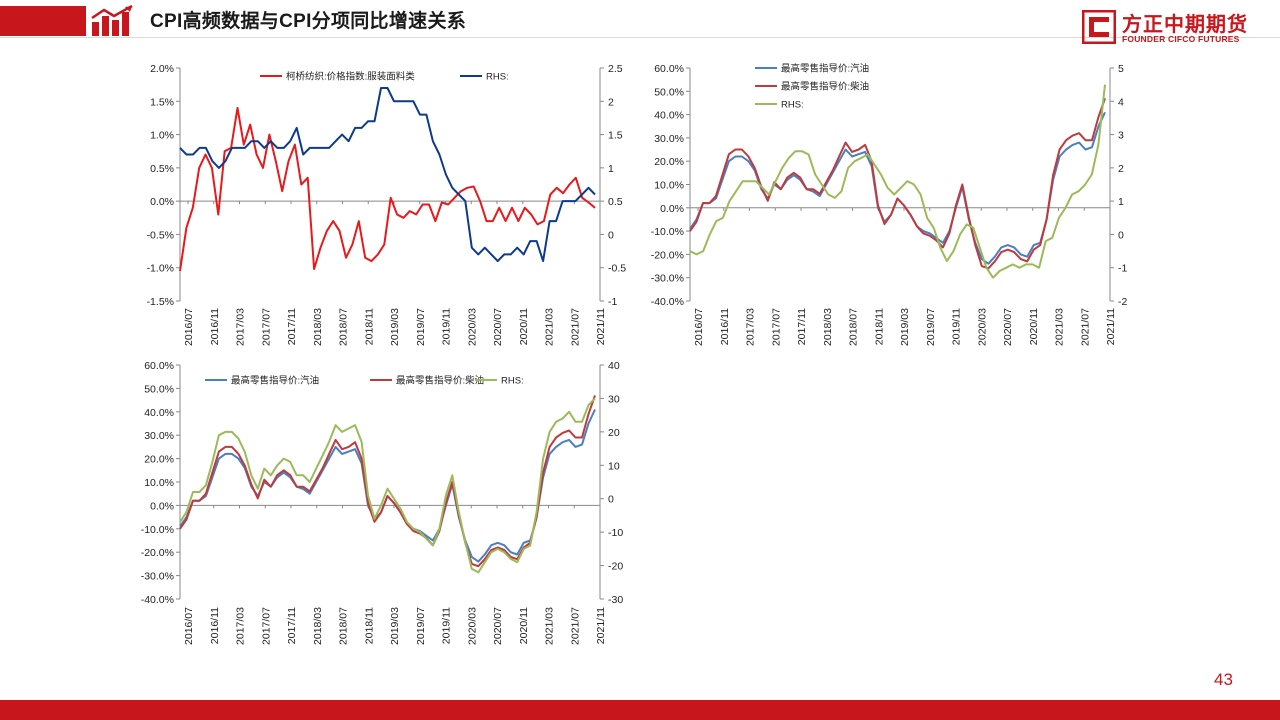  What do you see at coordinates (1121, 102) in the screenshot?
I see `right-tick-label: 4` at bounding box center [1121, 102].